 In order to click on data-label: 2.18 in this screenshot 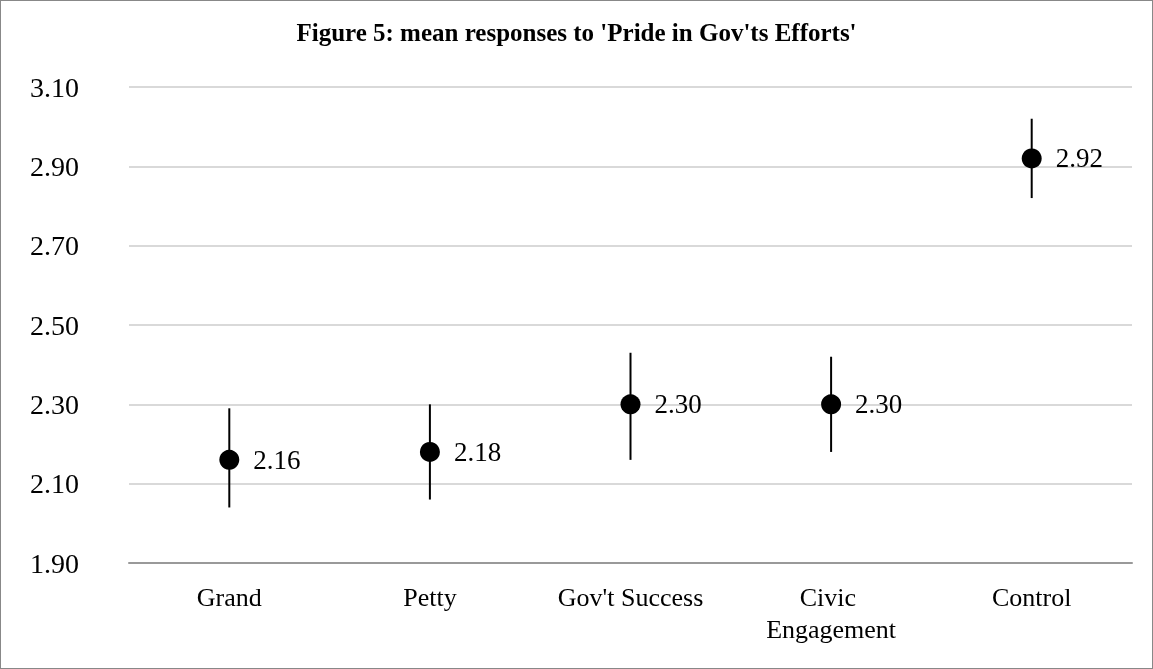, I will do `click(477, 451)`.